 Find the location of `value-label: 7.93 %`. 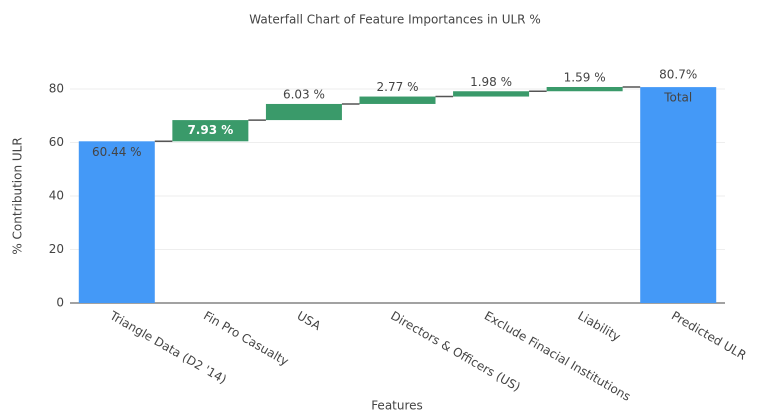

value-label: 7.93 % is located at coordinates (210, 130).